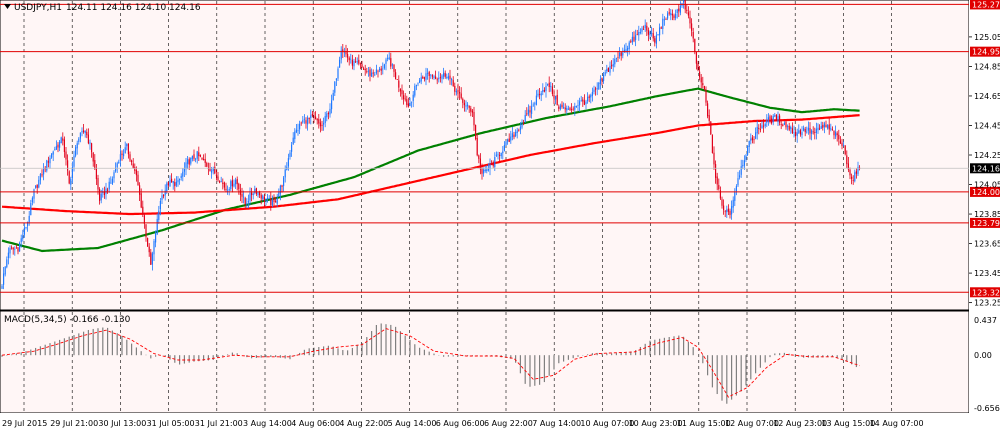  Describe the element at coordinates (984, 215) in the screenshot. I see `price-scale` at that location.